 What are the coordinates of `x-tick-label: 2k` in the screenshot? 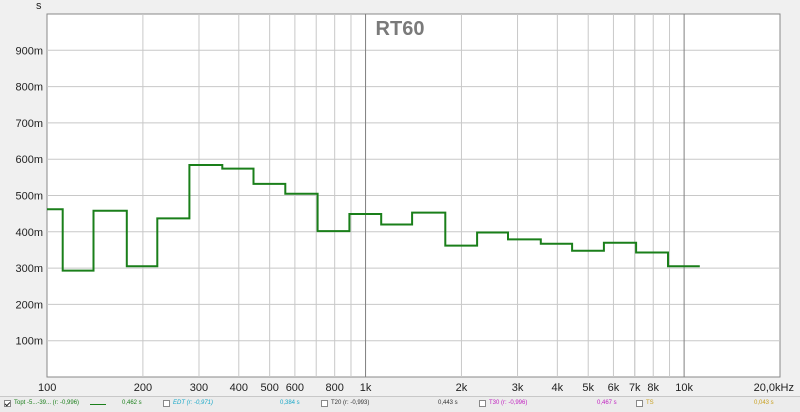 It's located at (462, 388).